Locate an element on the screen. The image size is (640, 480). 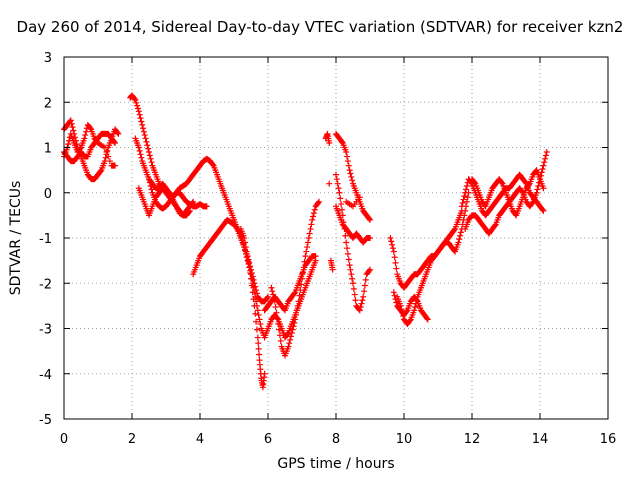
y-tick-label: -5 is located at coordinates (45, 420).